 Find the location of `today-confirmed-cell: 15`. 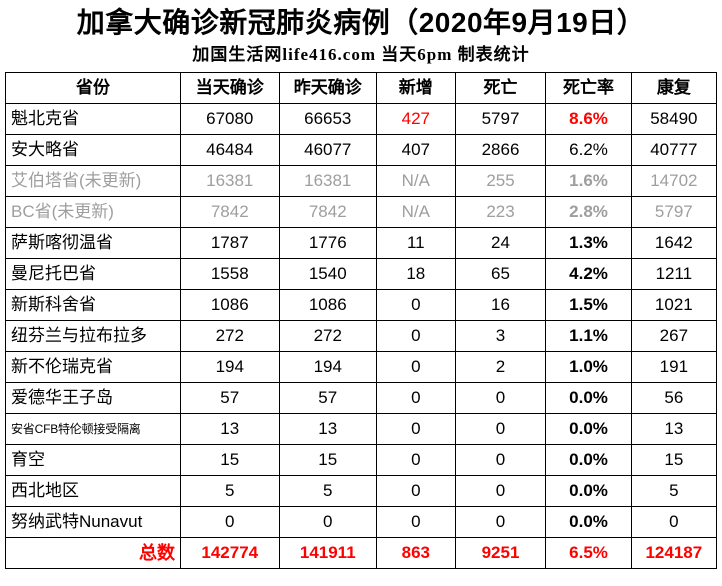

today-confirmed-cell: 15 is located at coordinates (229, 460).